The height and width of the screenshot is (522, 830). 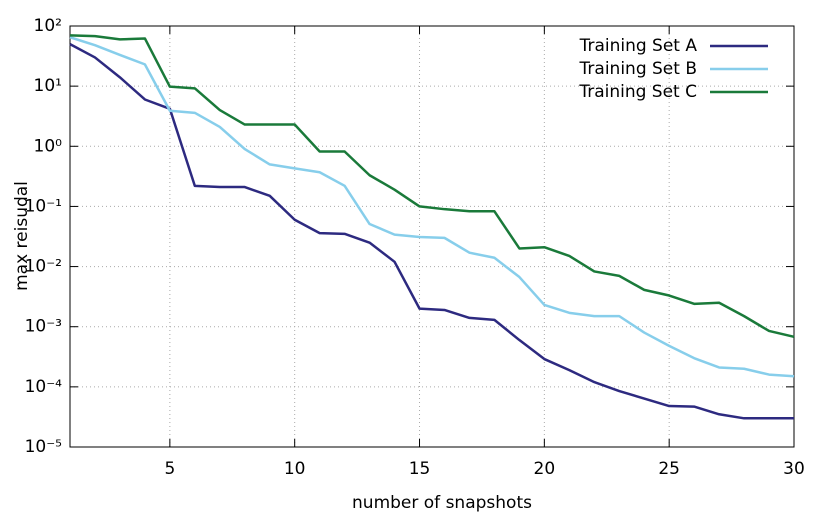 I want to click on y-tick-label: 10², so click(x=48, y=26).